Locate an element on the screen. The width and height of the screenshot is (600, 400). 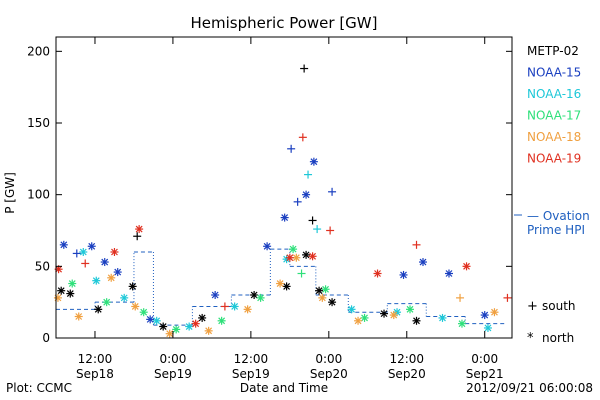
legend-entry: NOAA-19 is located at coordinates (554, 159).